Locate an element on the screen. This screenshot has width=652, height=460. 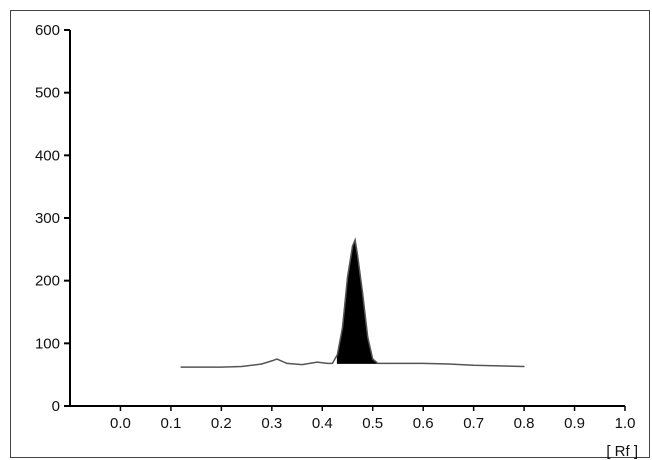
y-tick-label: 300 is located at coordinates (47, 218).